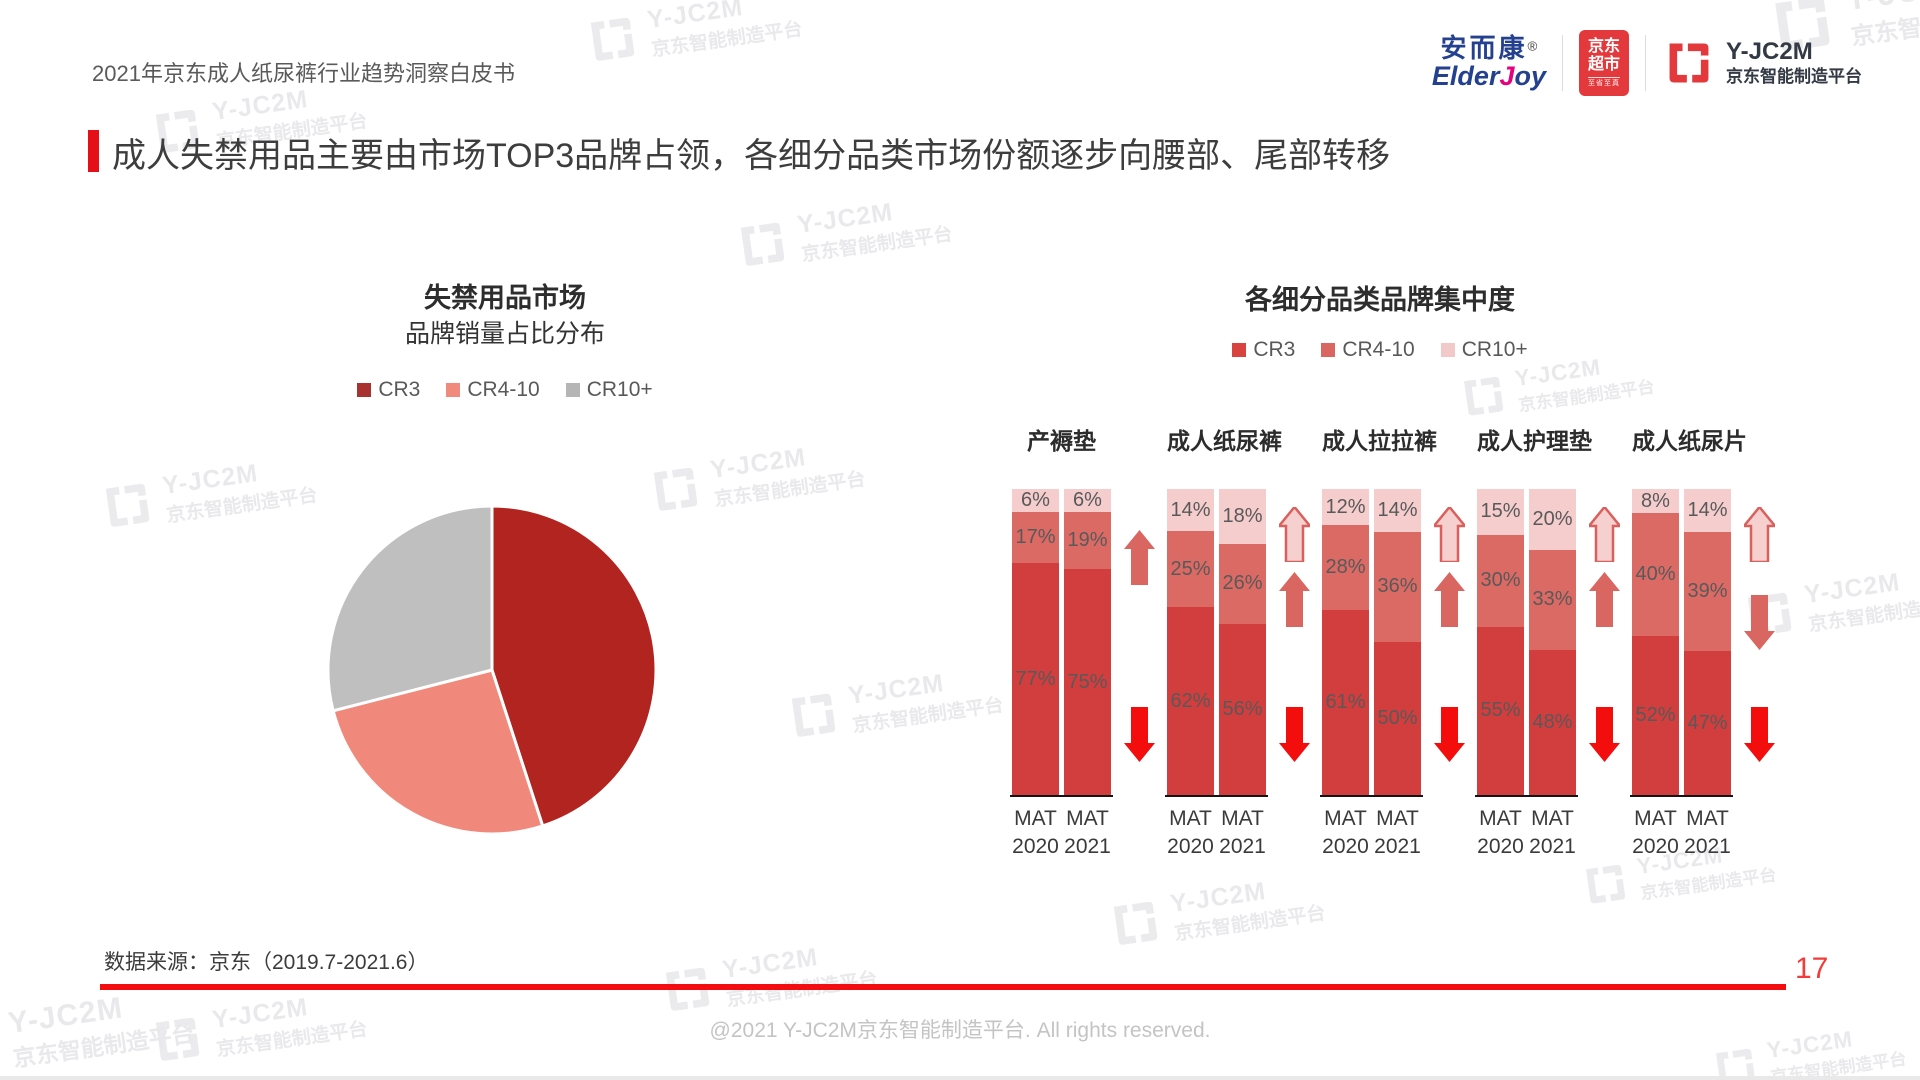  I want to click on bar-value-label: 17%, so click(1035, 537).